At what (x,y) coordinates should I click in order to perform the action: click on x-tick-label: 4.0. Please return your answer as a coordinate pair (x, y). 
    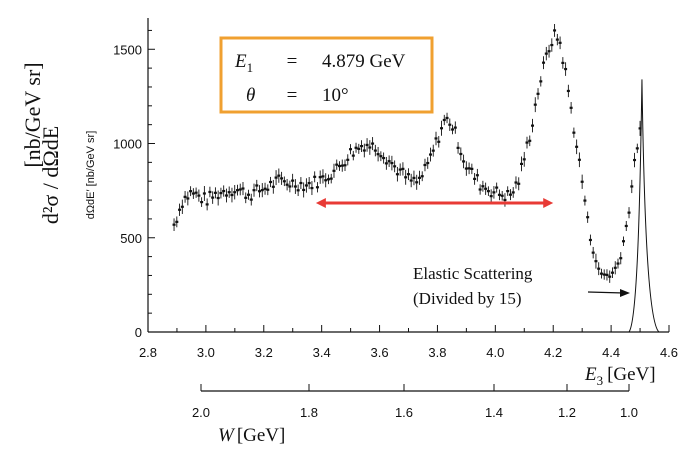
    Looking at the image, I should click on (495, 352).